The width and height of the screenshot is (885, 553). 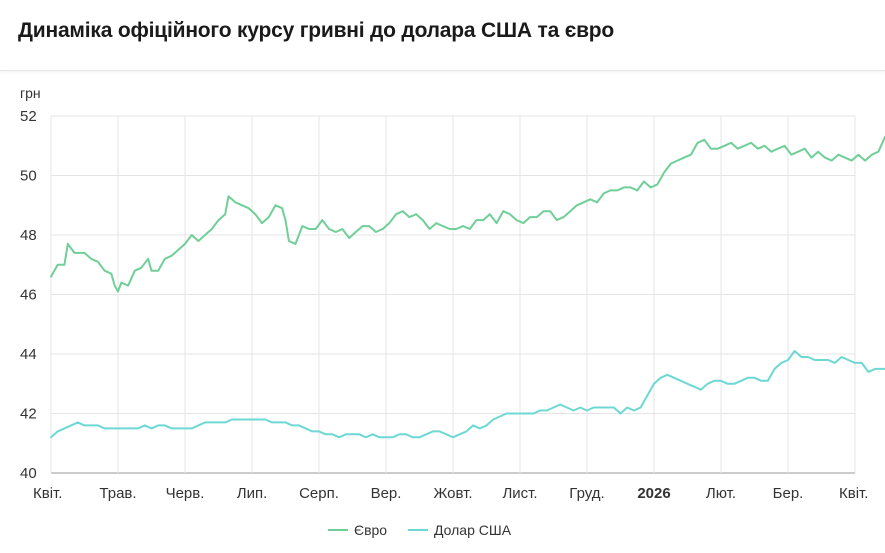 I want to click on x-tick-label: Бер., so click(x=788, y=493).